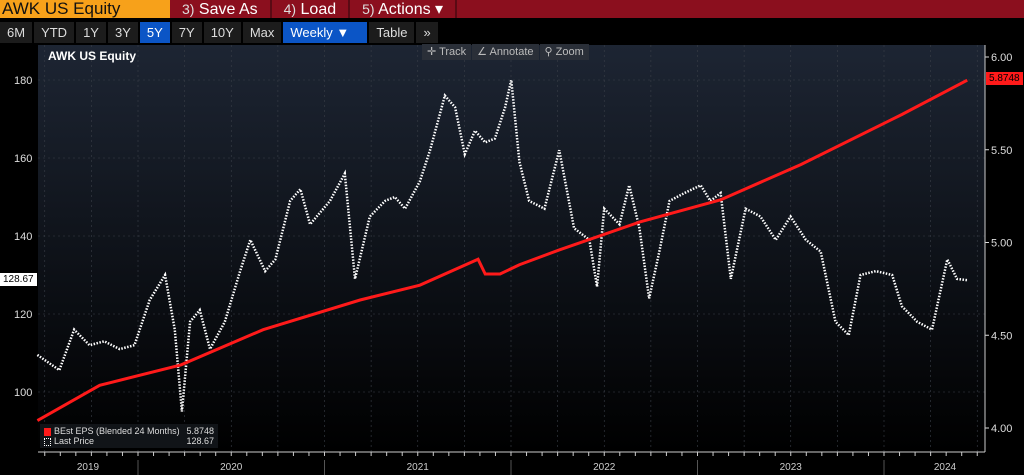  Describe the element at coordinates (290, 9) in the screenshot. I see `shortcut-num: 4)` at that location.